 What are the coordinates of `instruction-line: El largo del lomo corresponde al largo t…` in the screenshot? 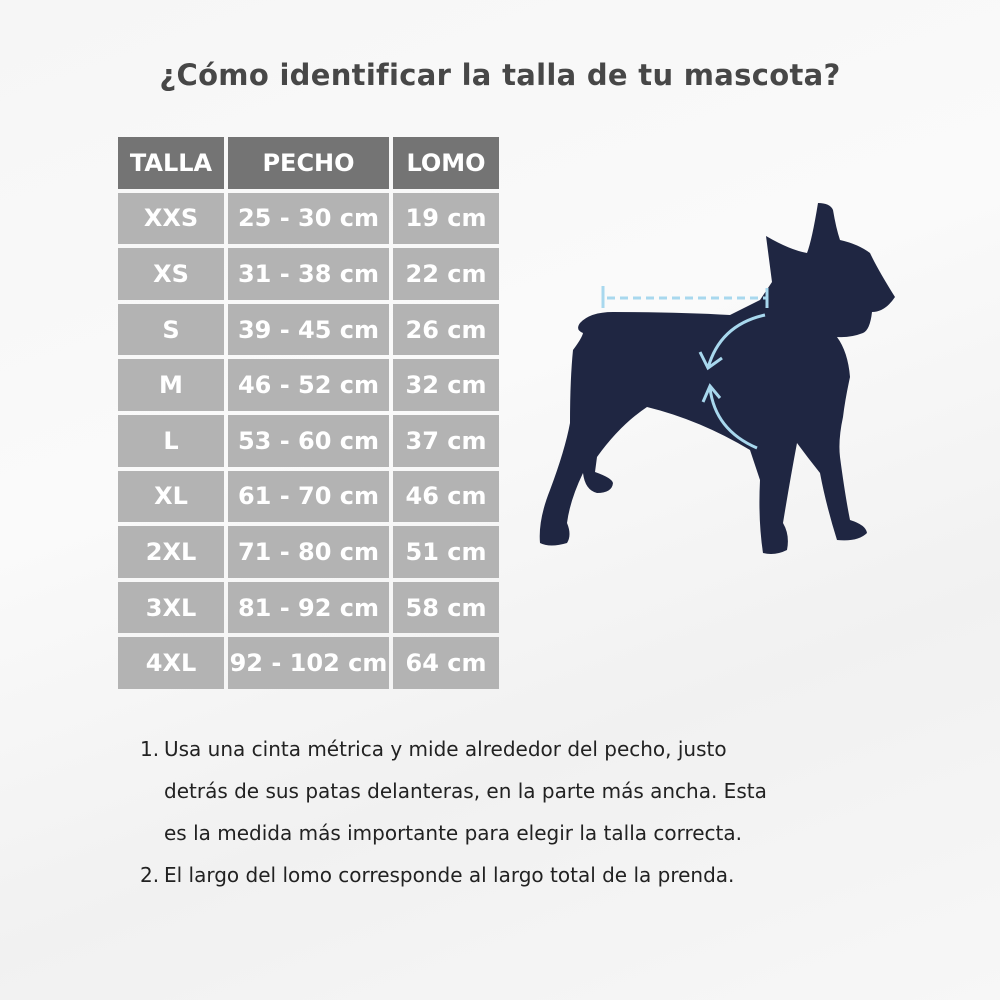 It's located at (449, 875).